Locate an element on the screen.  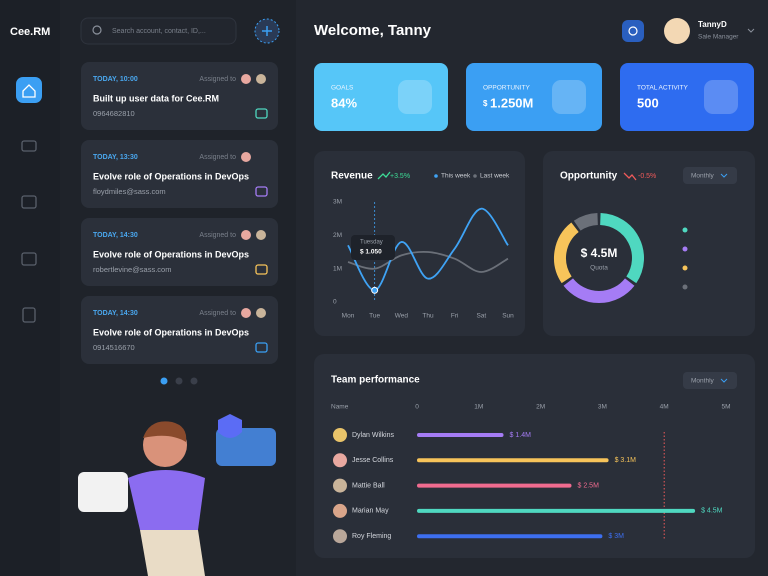
donut-value: $ 4.5M is located at coordinates (599, 253).